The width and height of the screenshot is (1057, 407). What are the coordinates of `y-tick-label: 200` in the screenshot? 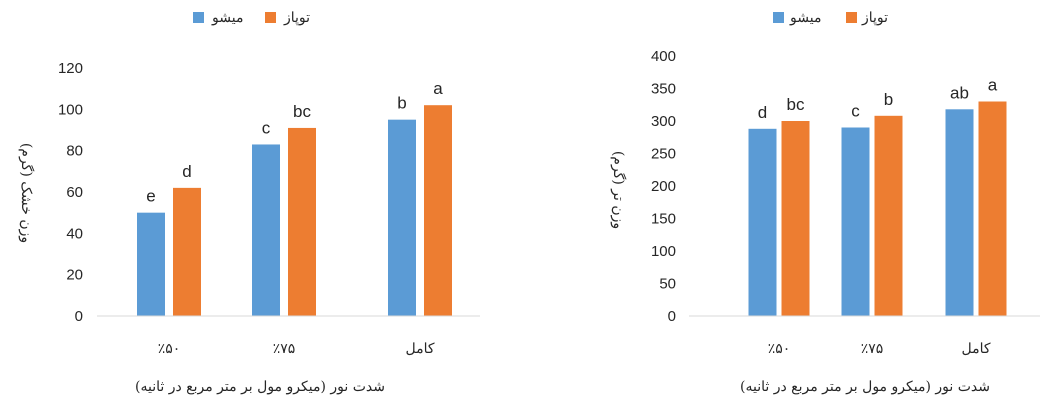 It's located at (663, 186).